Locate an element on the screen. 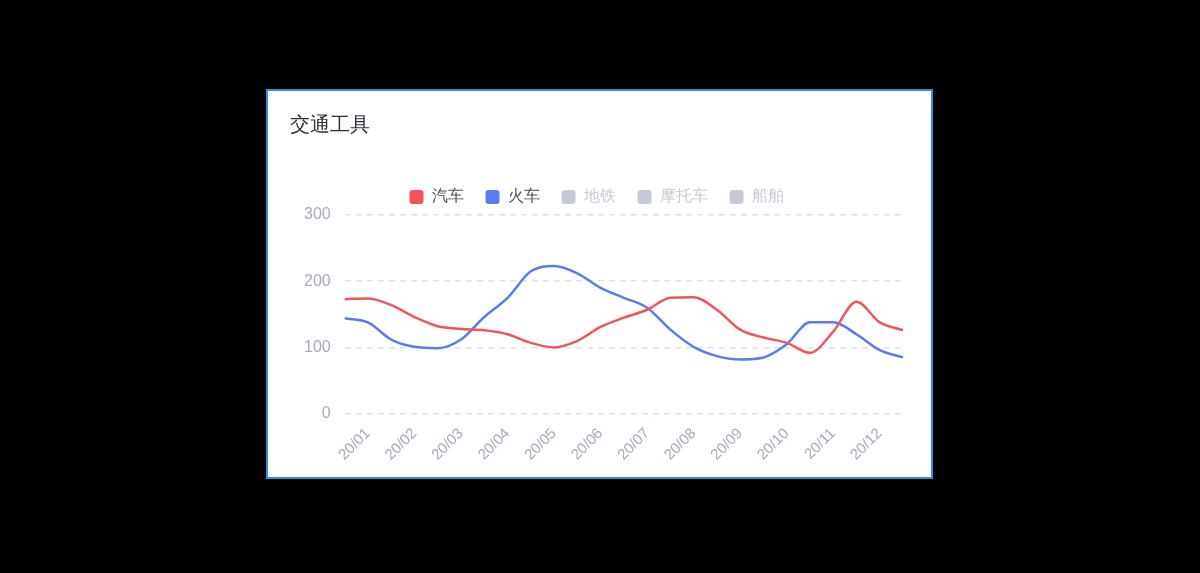 The height and width of the screenshot is (573, 1200). legend-label: 地铁 is located at coordinates (599, 196).